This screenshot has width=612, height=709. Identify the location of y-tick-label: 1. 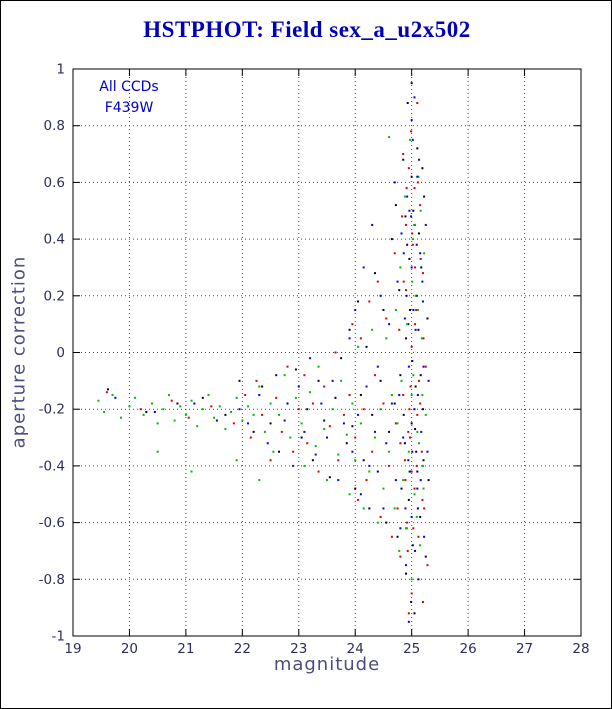
(60, 70).